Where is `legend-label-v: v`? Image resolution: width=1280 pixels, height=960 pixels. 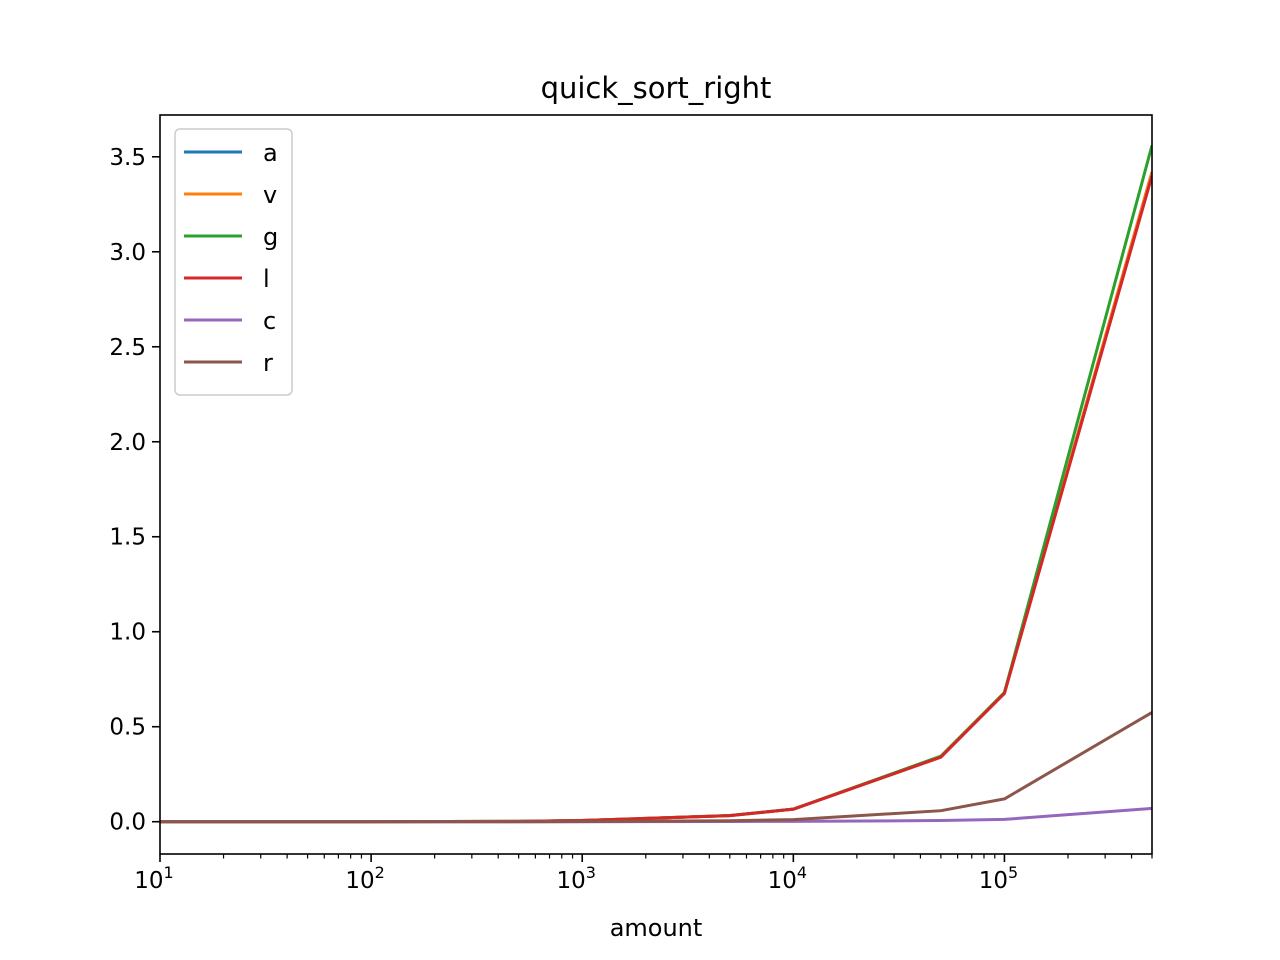
legend-label-v: v is located at coordinates (270, 195).